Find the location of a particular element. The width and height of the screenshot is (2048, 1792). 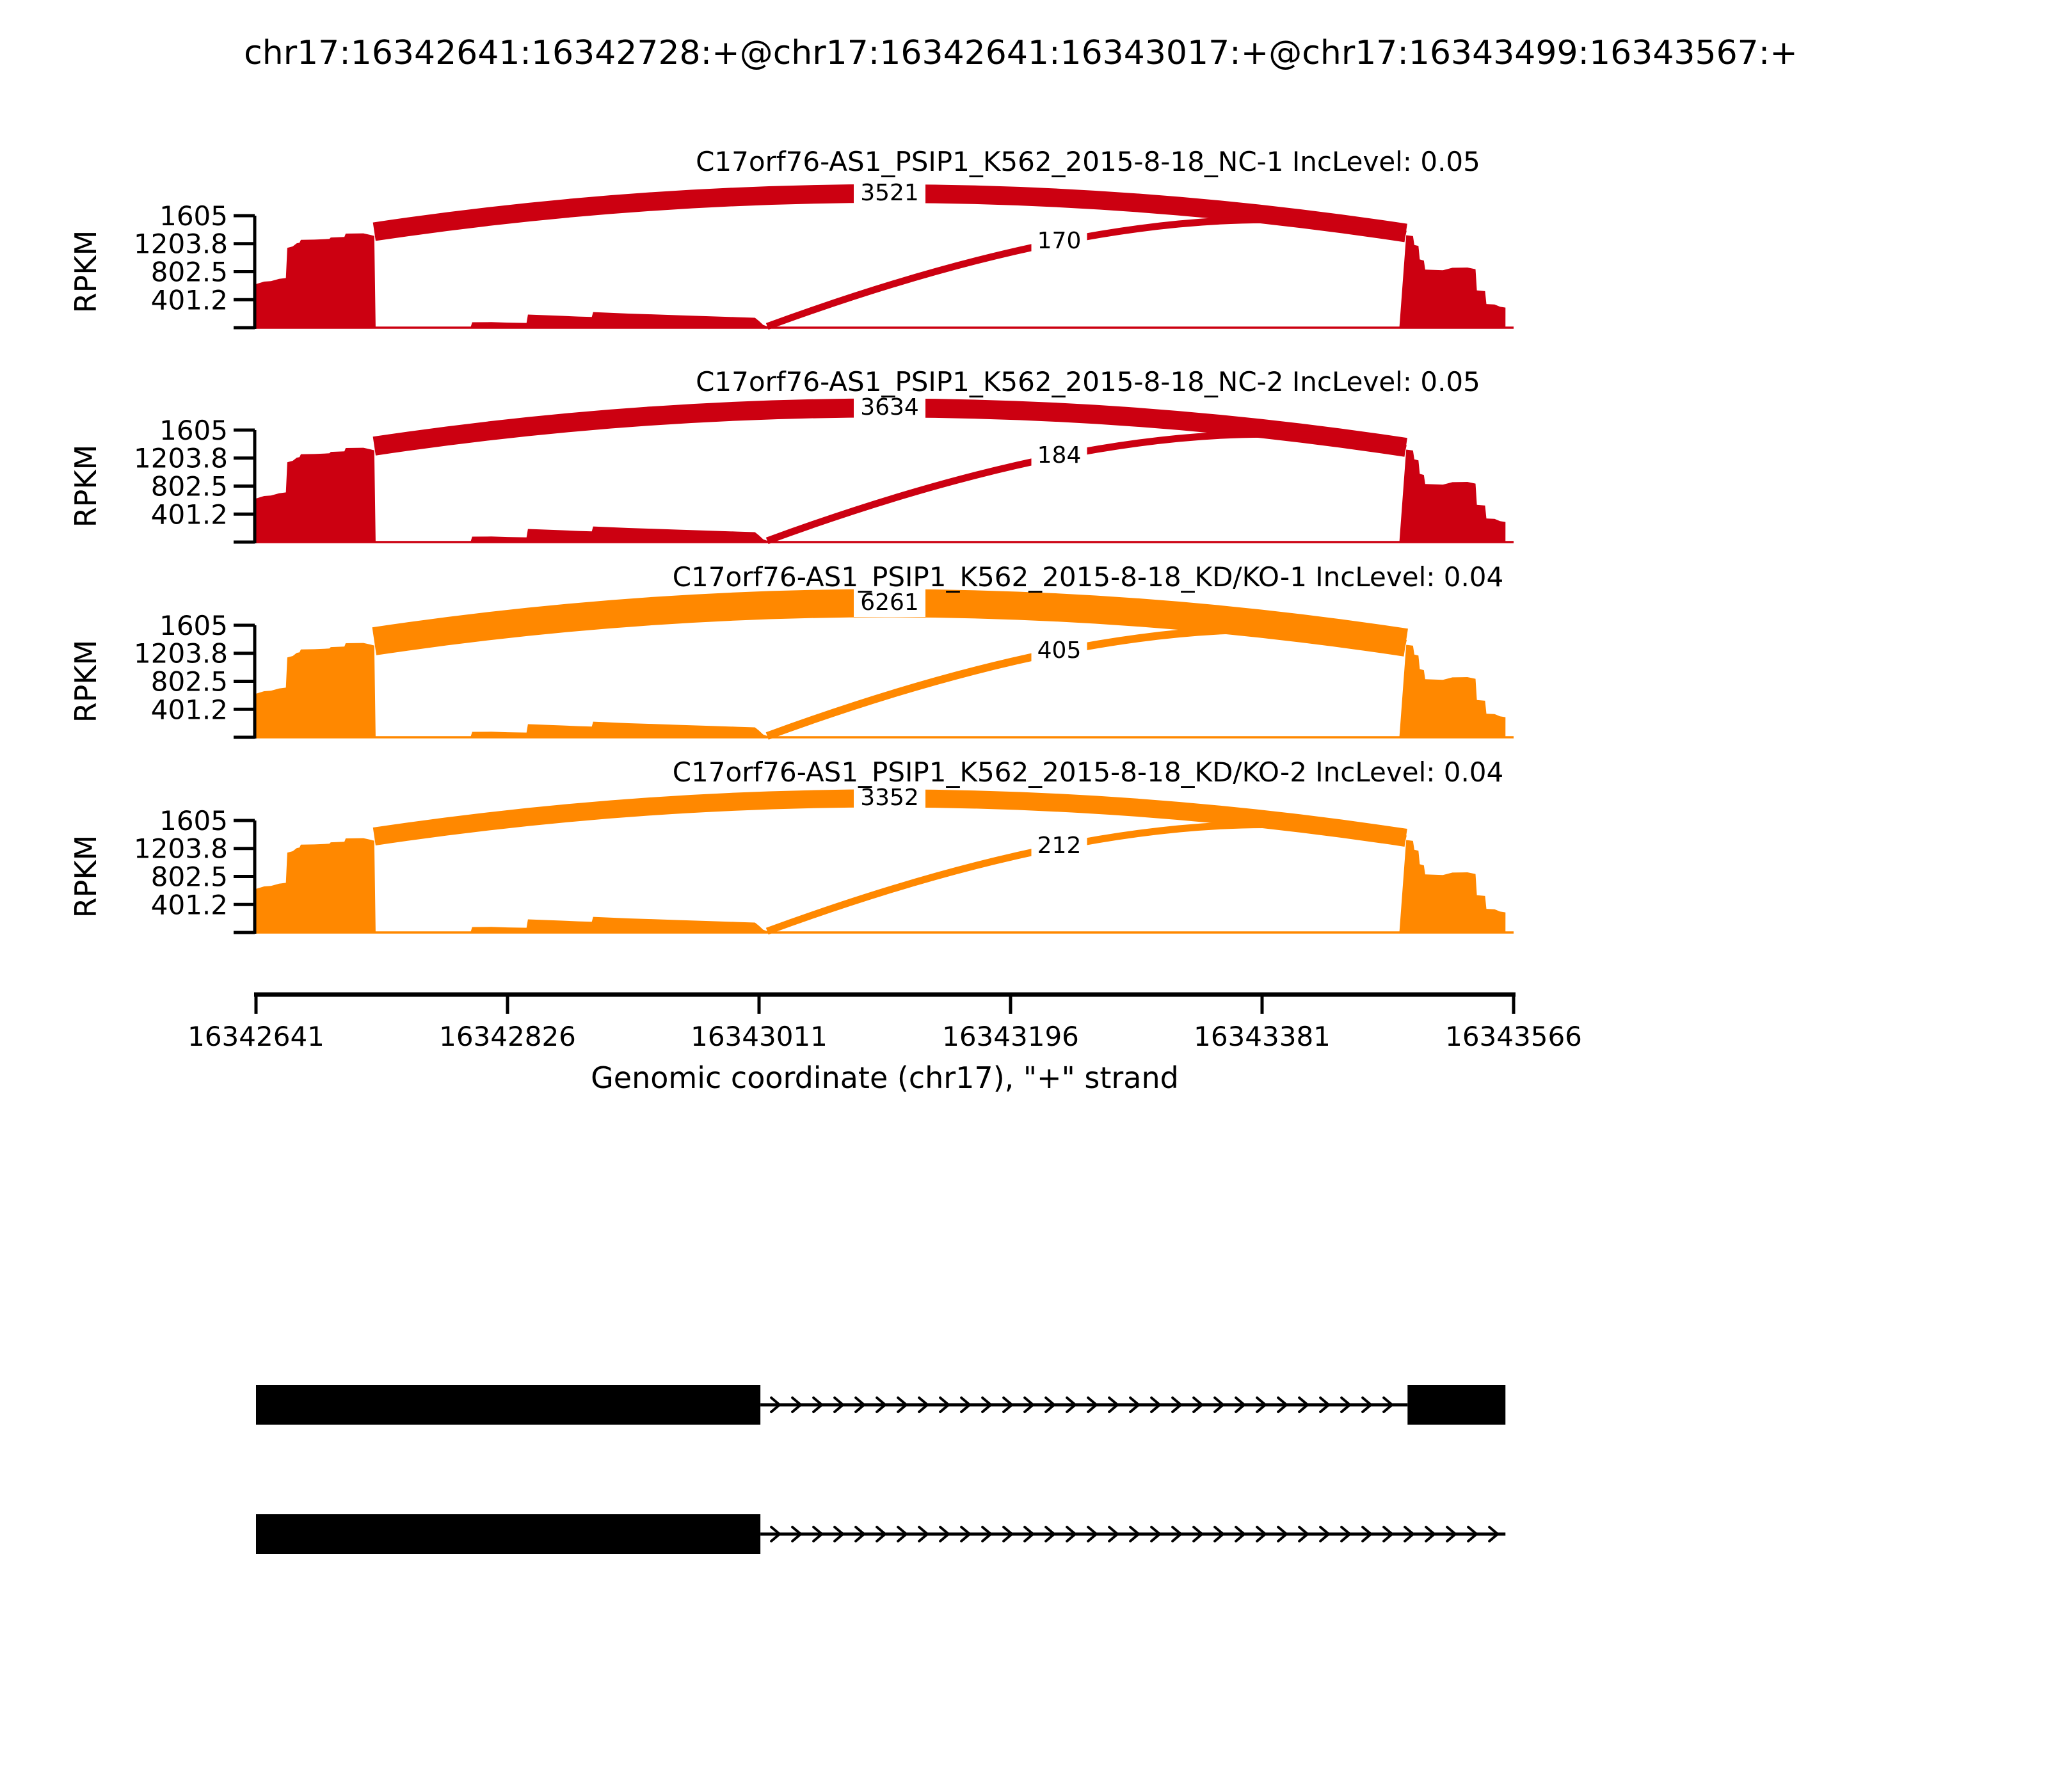

x-tick-label: 16342826 is located at coordinates (507, 1036).